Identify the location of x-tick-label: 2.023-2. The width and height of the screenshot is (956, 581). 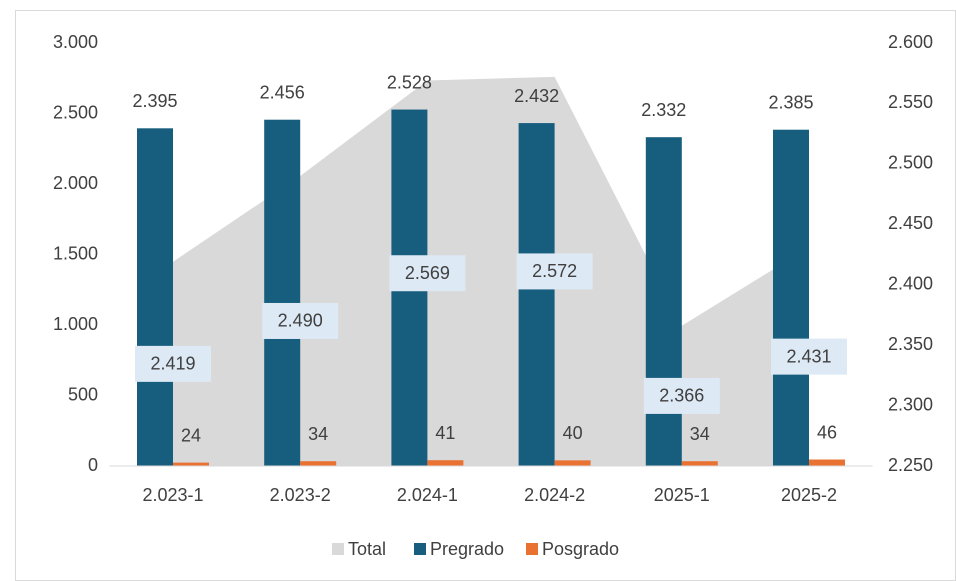
(300, 495).